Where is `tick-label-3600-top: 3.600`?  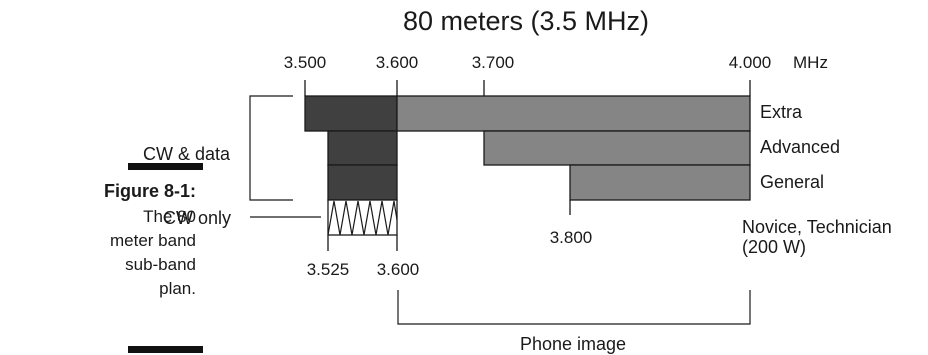
tick-label-3600-top: 3.600 is located at coordinates (397, 62).